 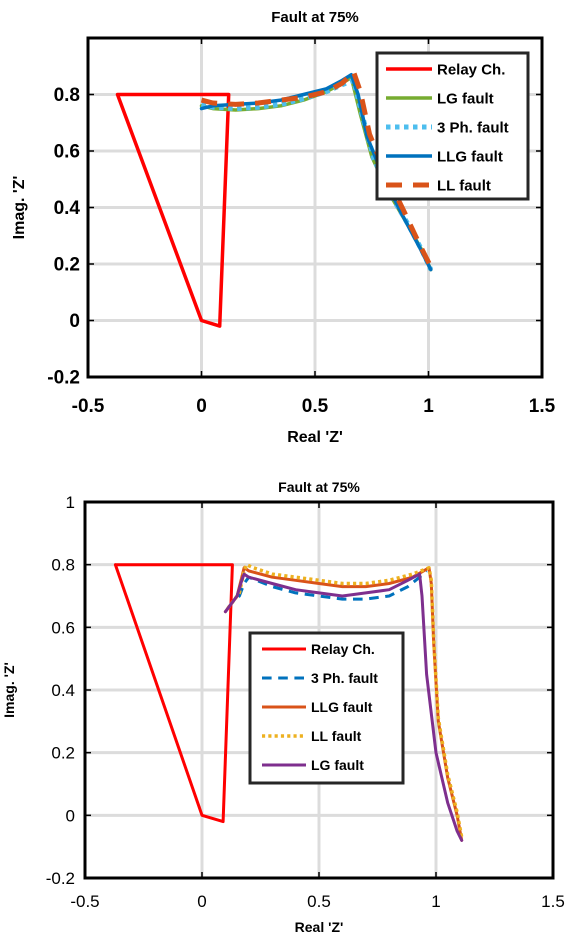 What do you see at coordinates (70, 502) in the screenshot?
I see `y-tick-label: 1` at bounding box center [70, 502].